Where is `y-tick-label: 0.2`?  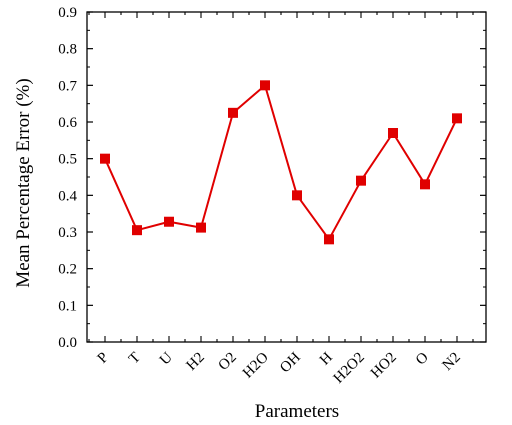 y-tick-label: 0.2 is located at coordinates (67, 270).